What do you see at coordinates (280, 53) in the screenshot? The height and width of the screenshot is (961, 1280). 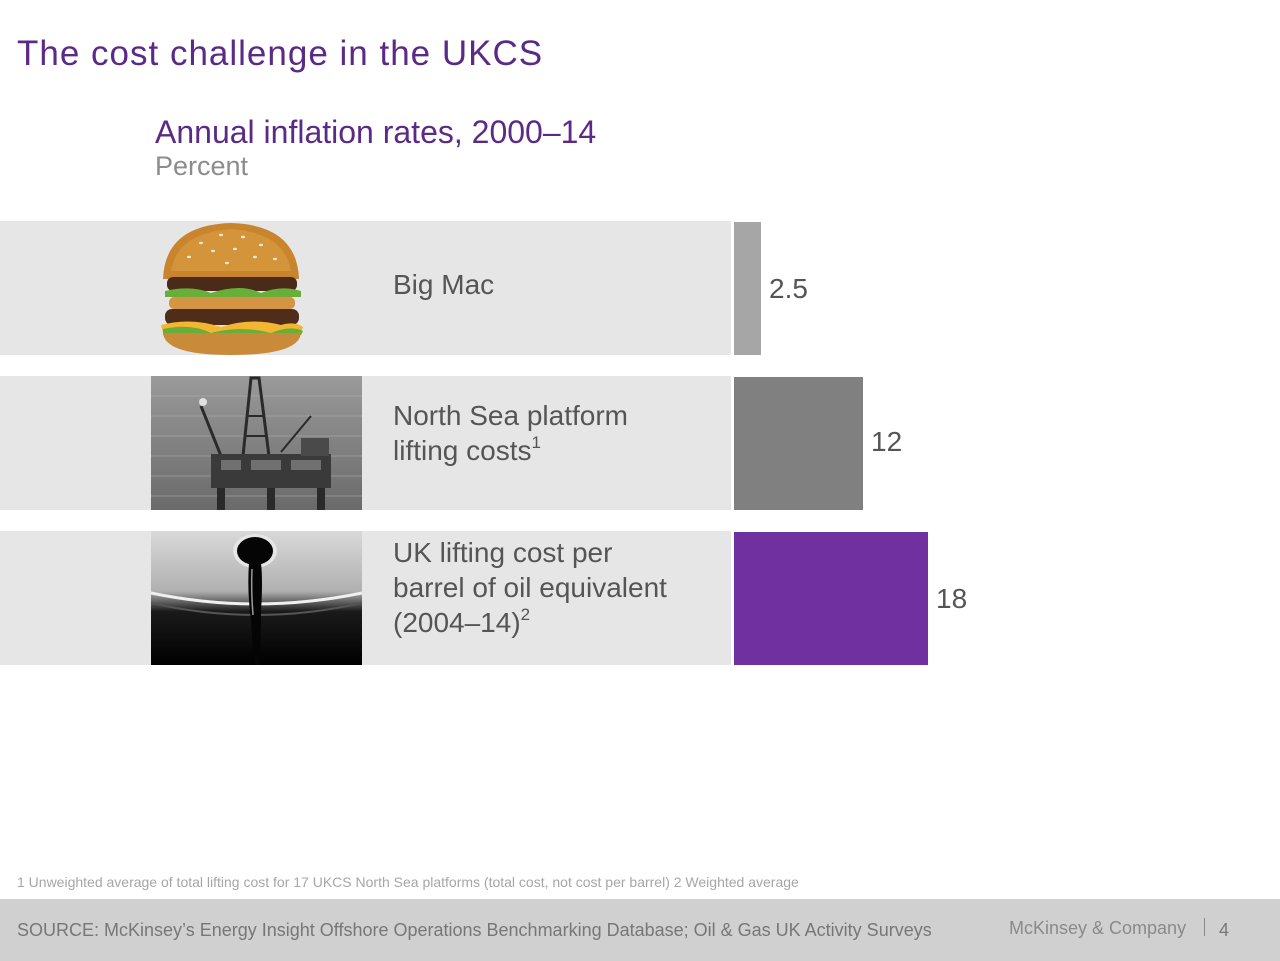 I see `slide-title: The cost challenge in the UKCS` at bounding box center [280, 53].